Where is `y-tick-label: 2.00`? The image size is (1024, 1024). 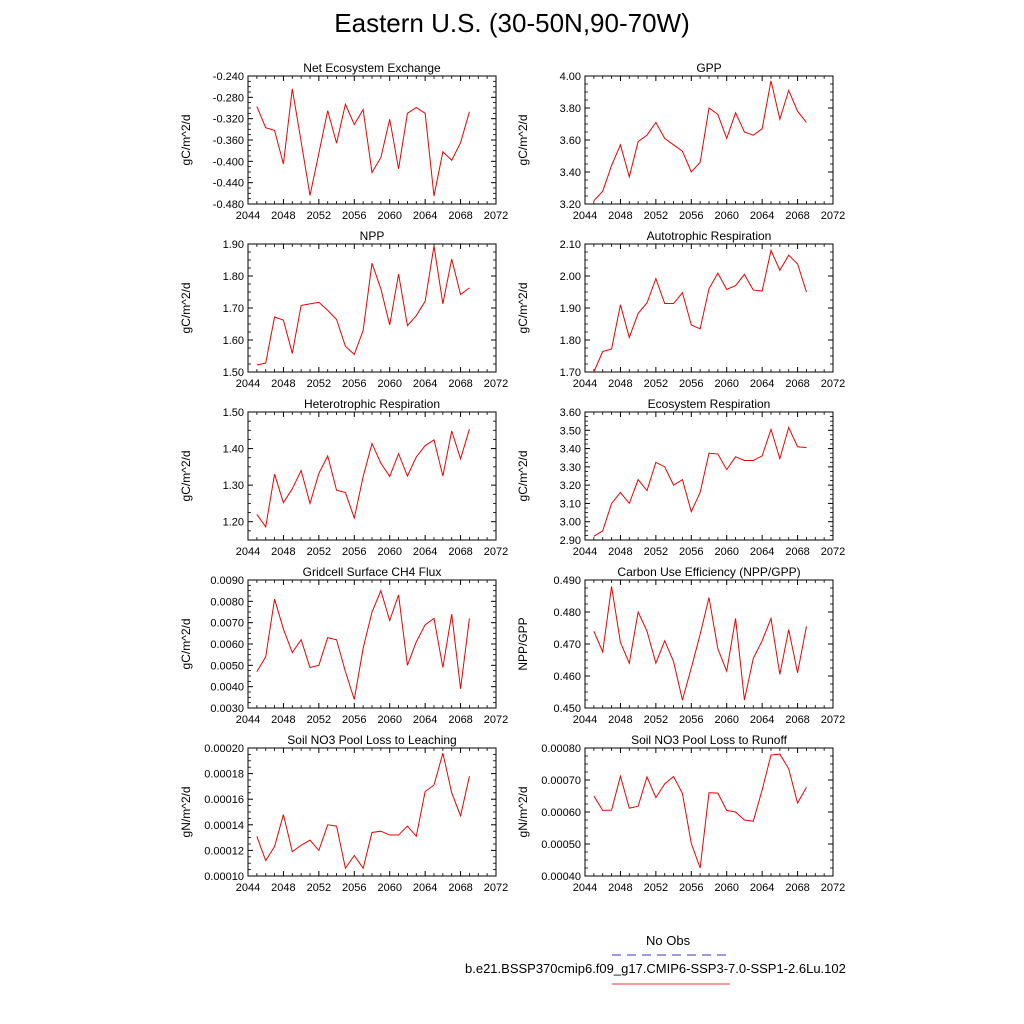 y-tick-label: 2.00 is located at coordinates (570, 277).